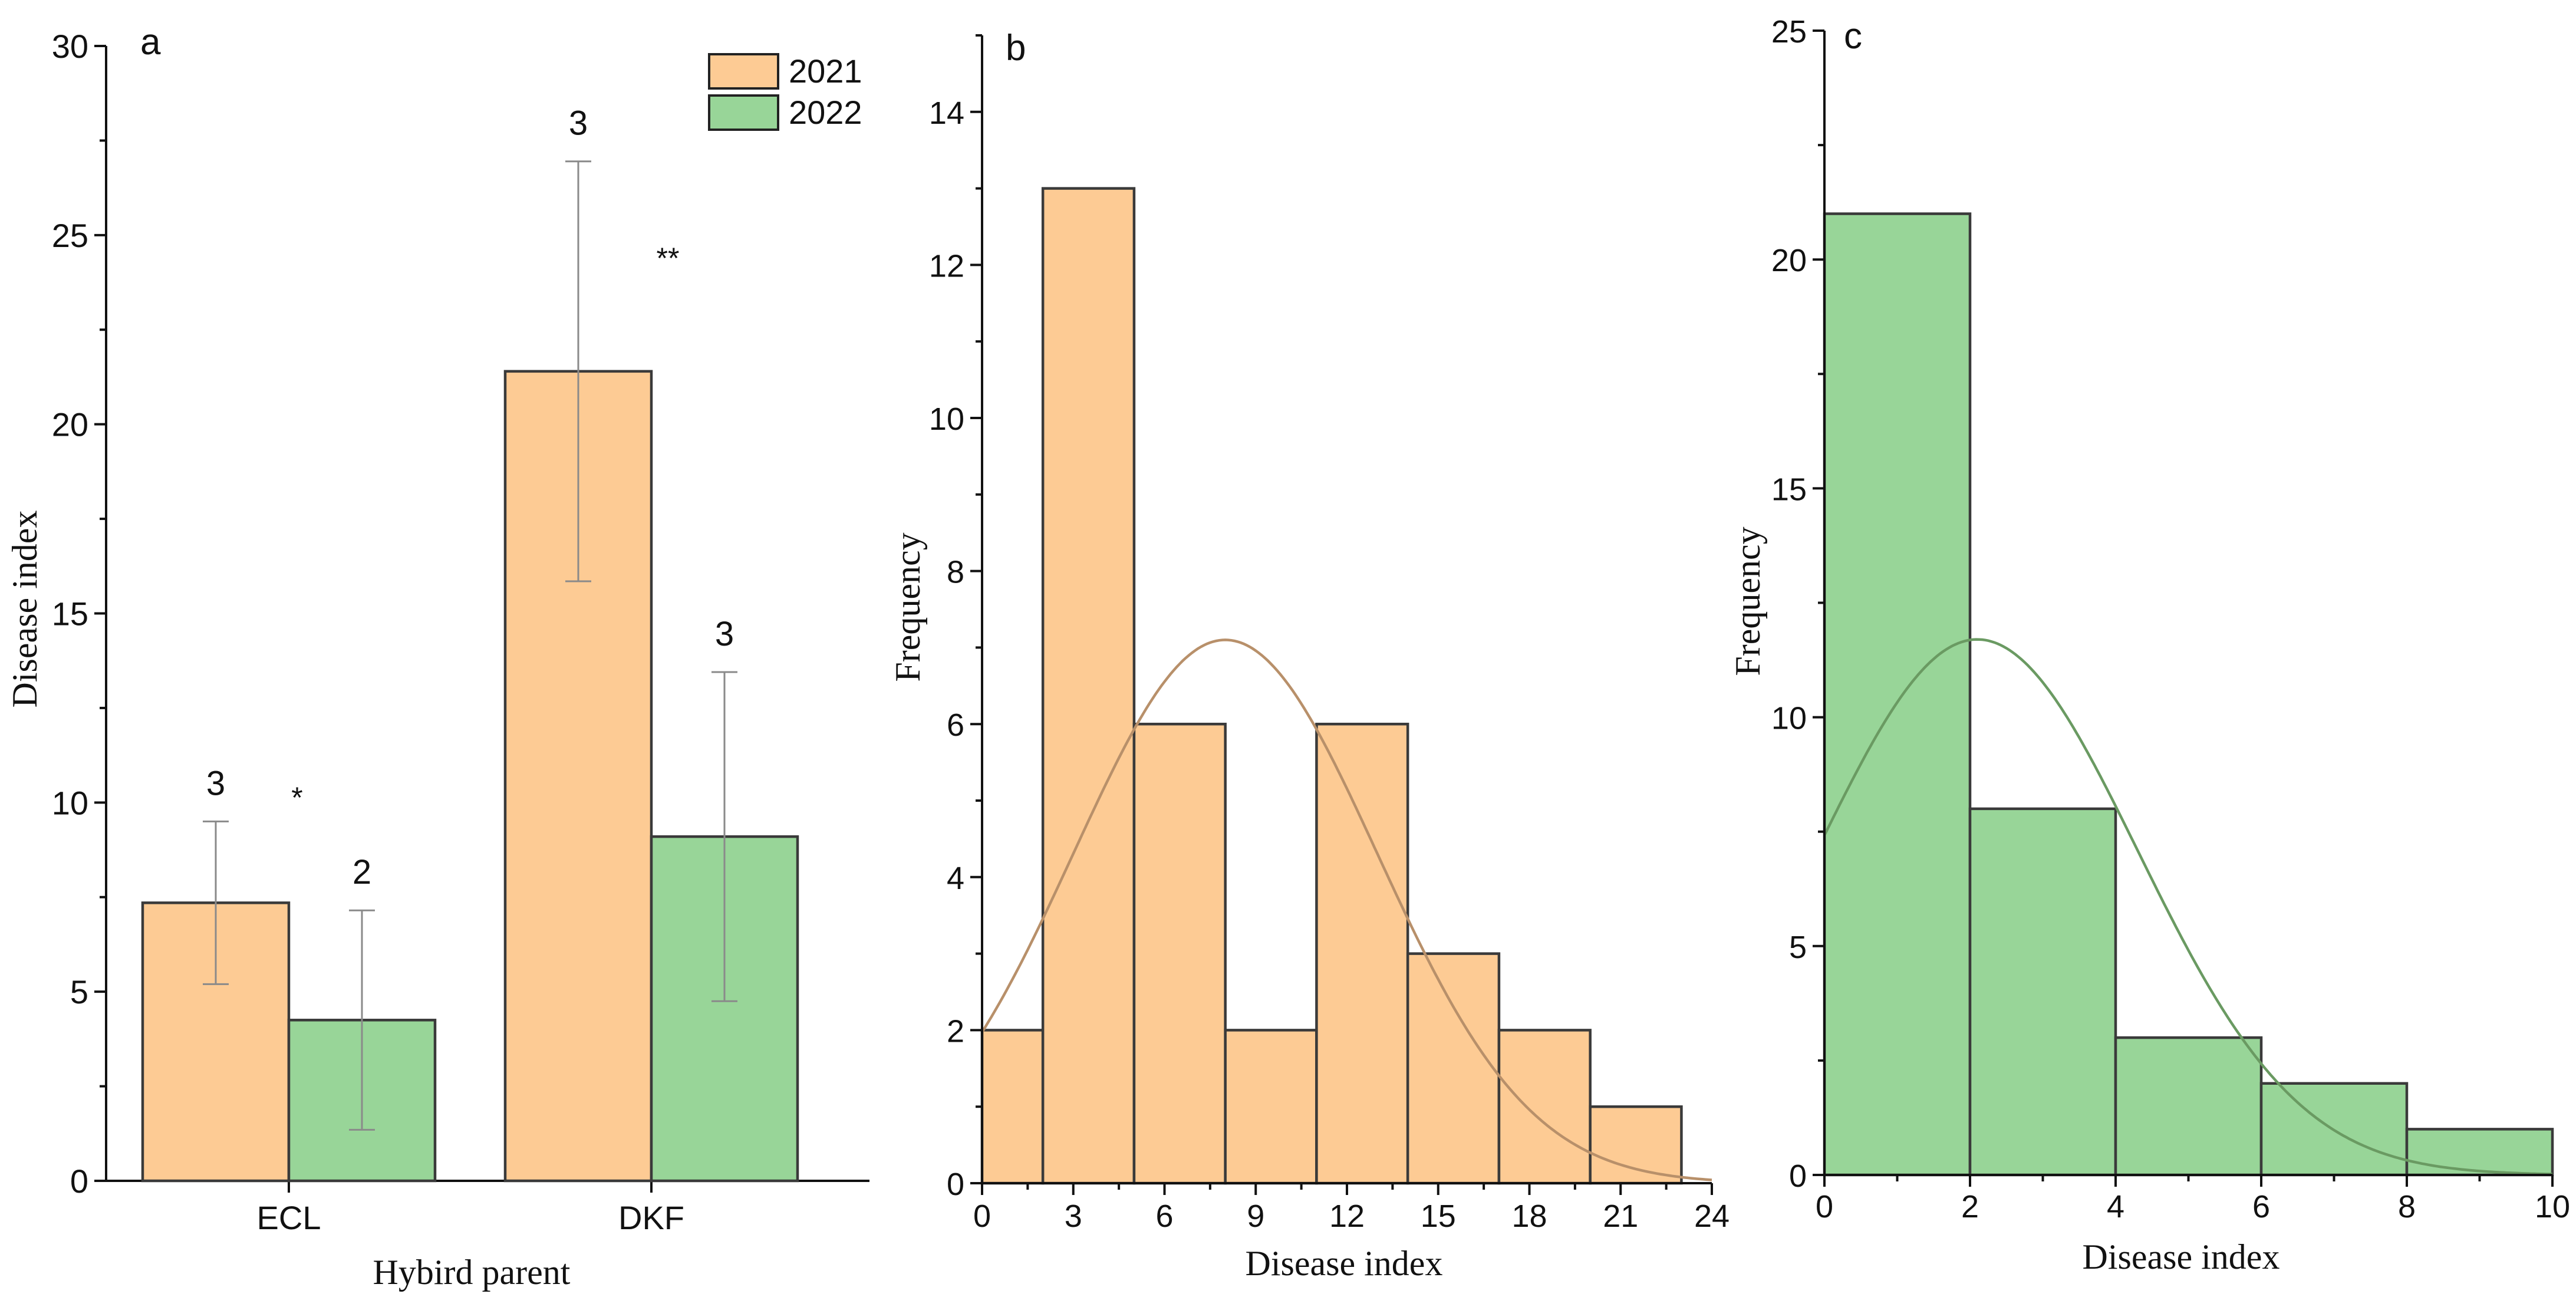 This screenshot has width=2576, height=1307. I want to click on panel-b-y-axis-label: Frequency, so click(907, 607).